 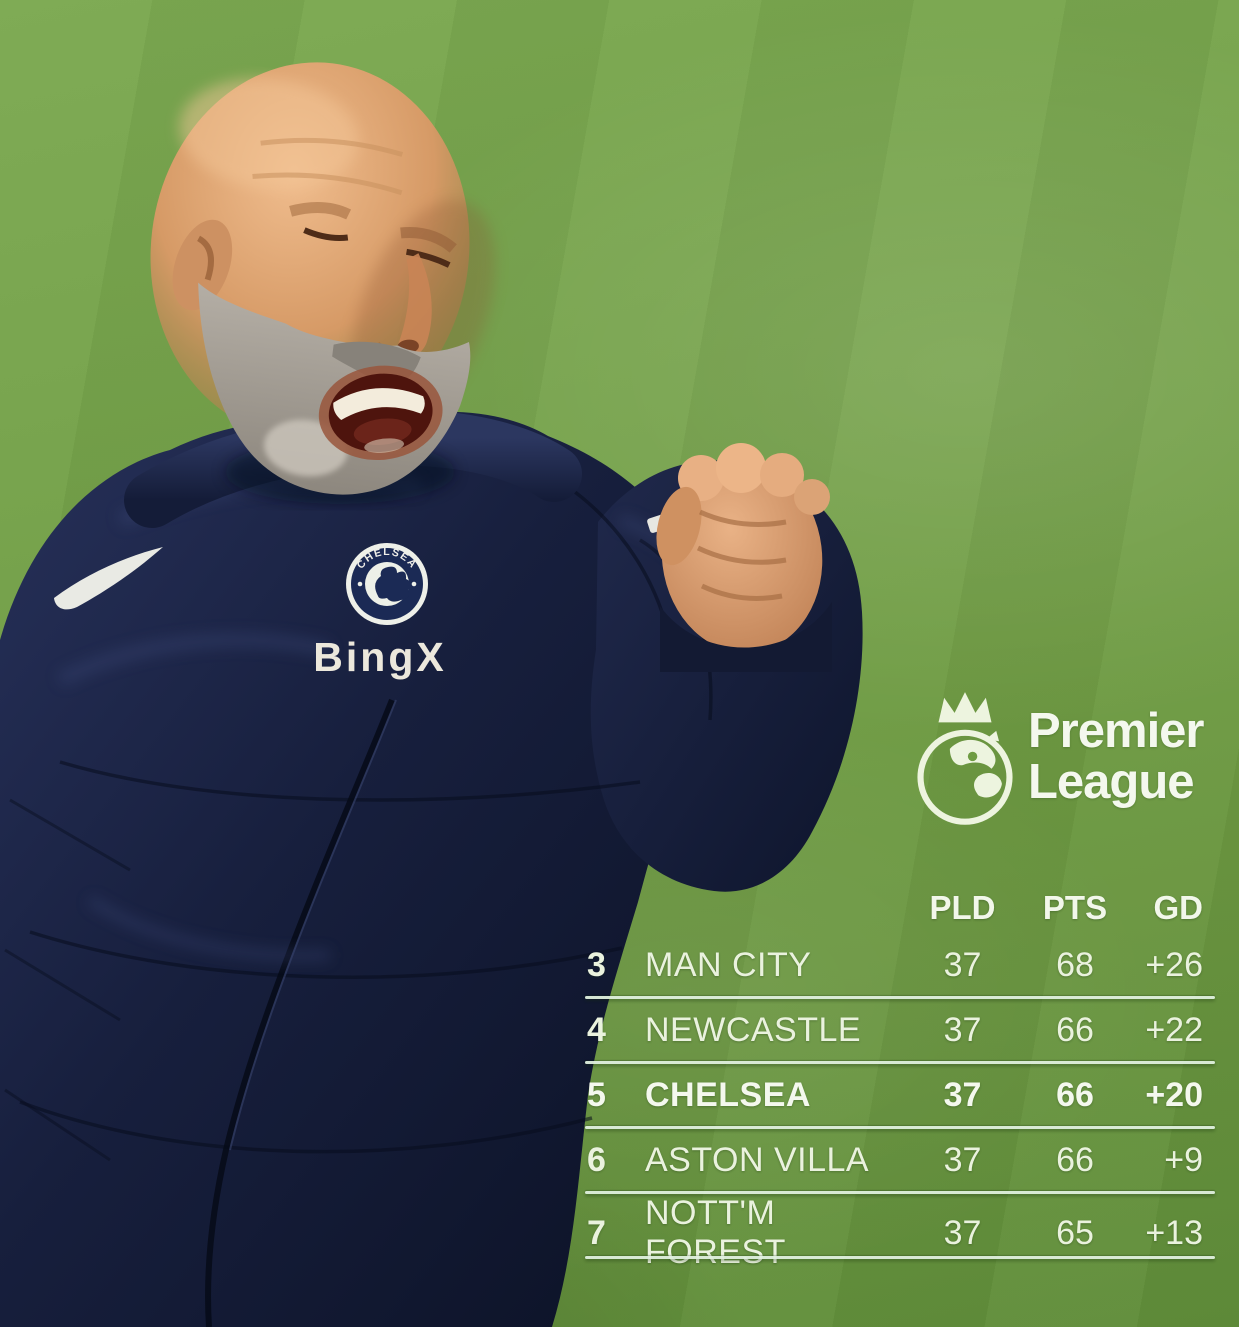 I want to click on chelsea-badge-icon: CHELSEA, so click(x=387, y=584).